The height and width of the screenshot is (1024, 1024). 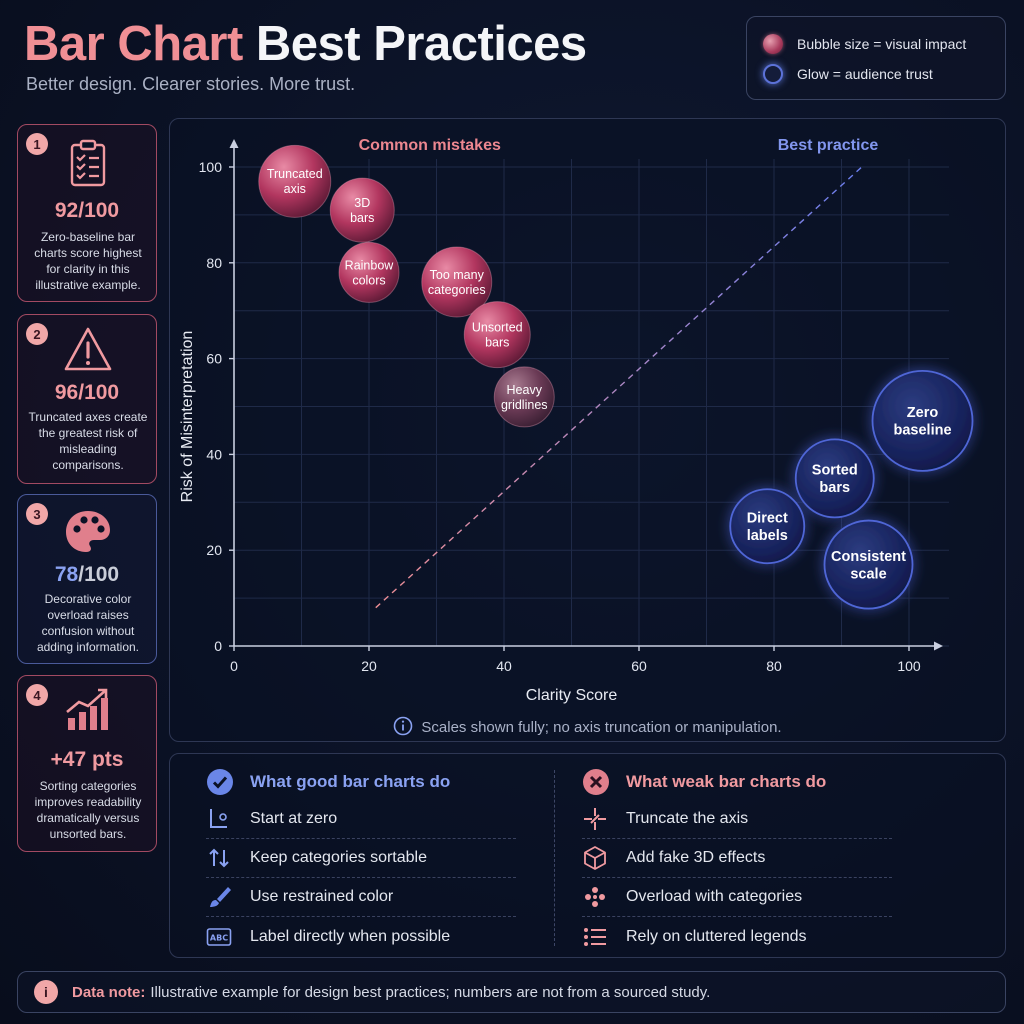 What do you see at coordinates (882, 44) in the screenshot?
I see `legend-label: Bubble size = visual impact` at bounding box center [882, 44].